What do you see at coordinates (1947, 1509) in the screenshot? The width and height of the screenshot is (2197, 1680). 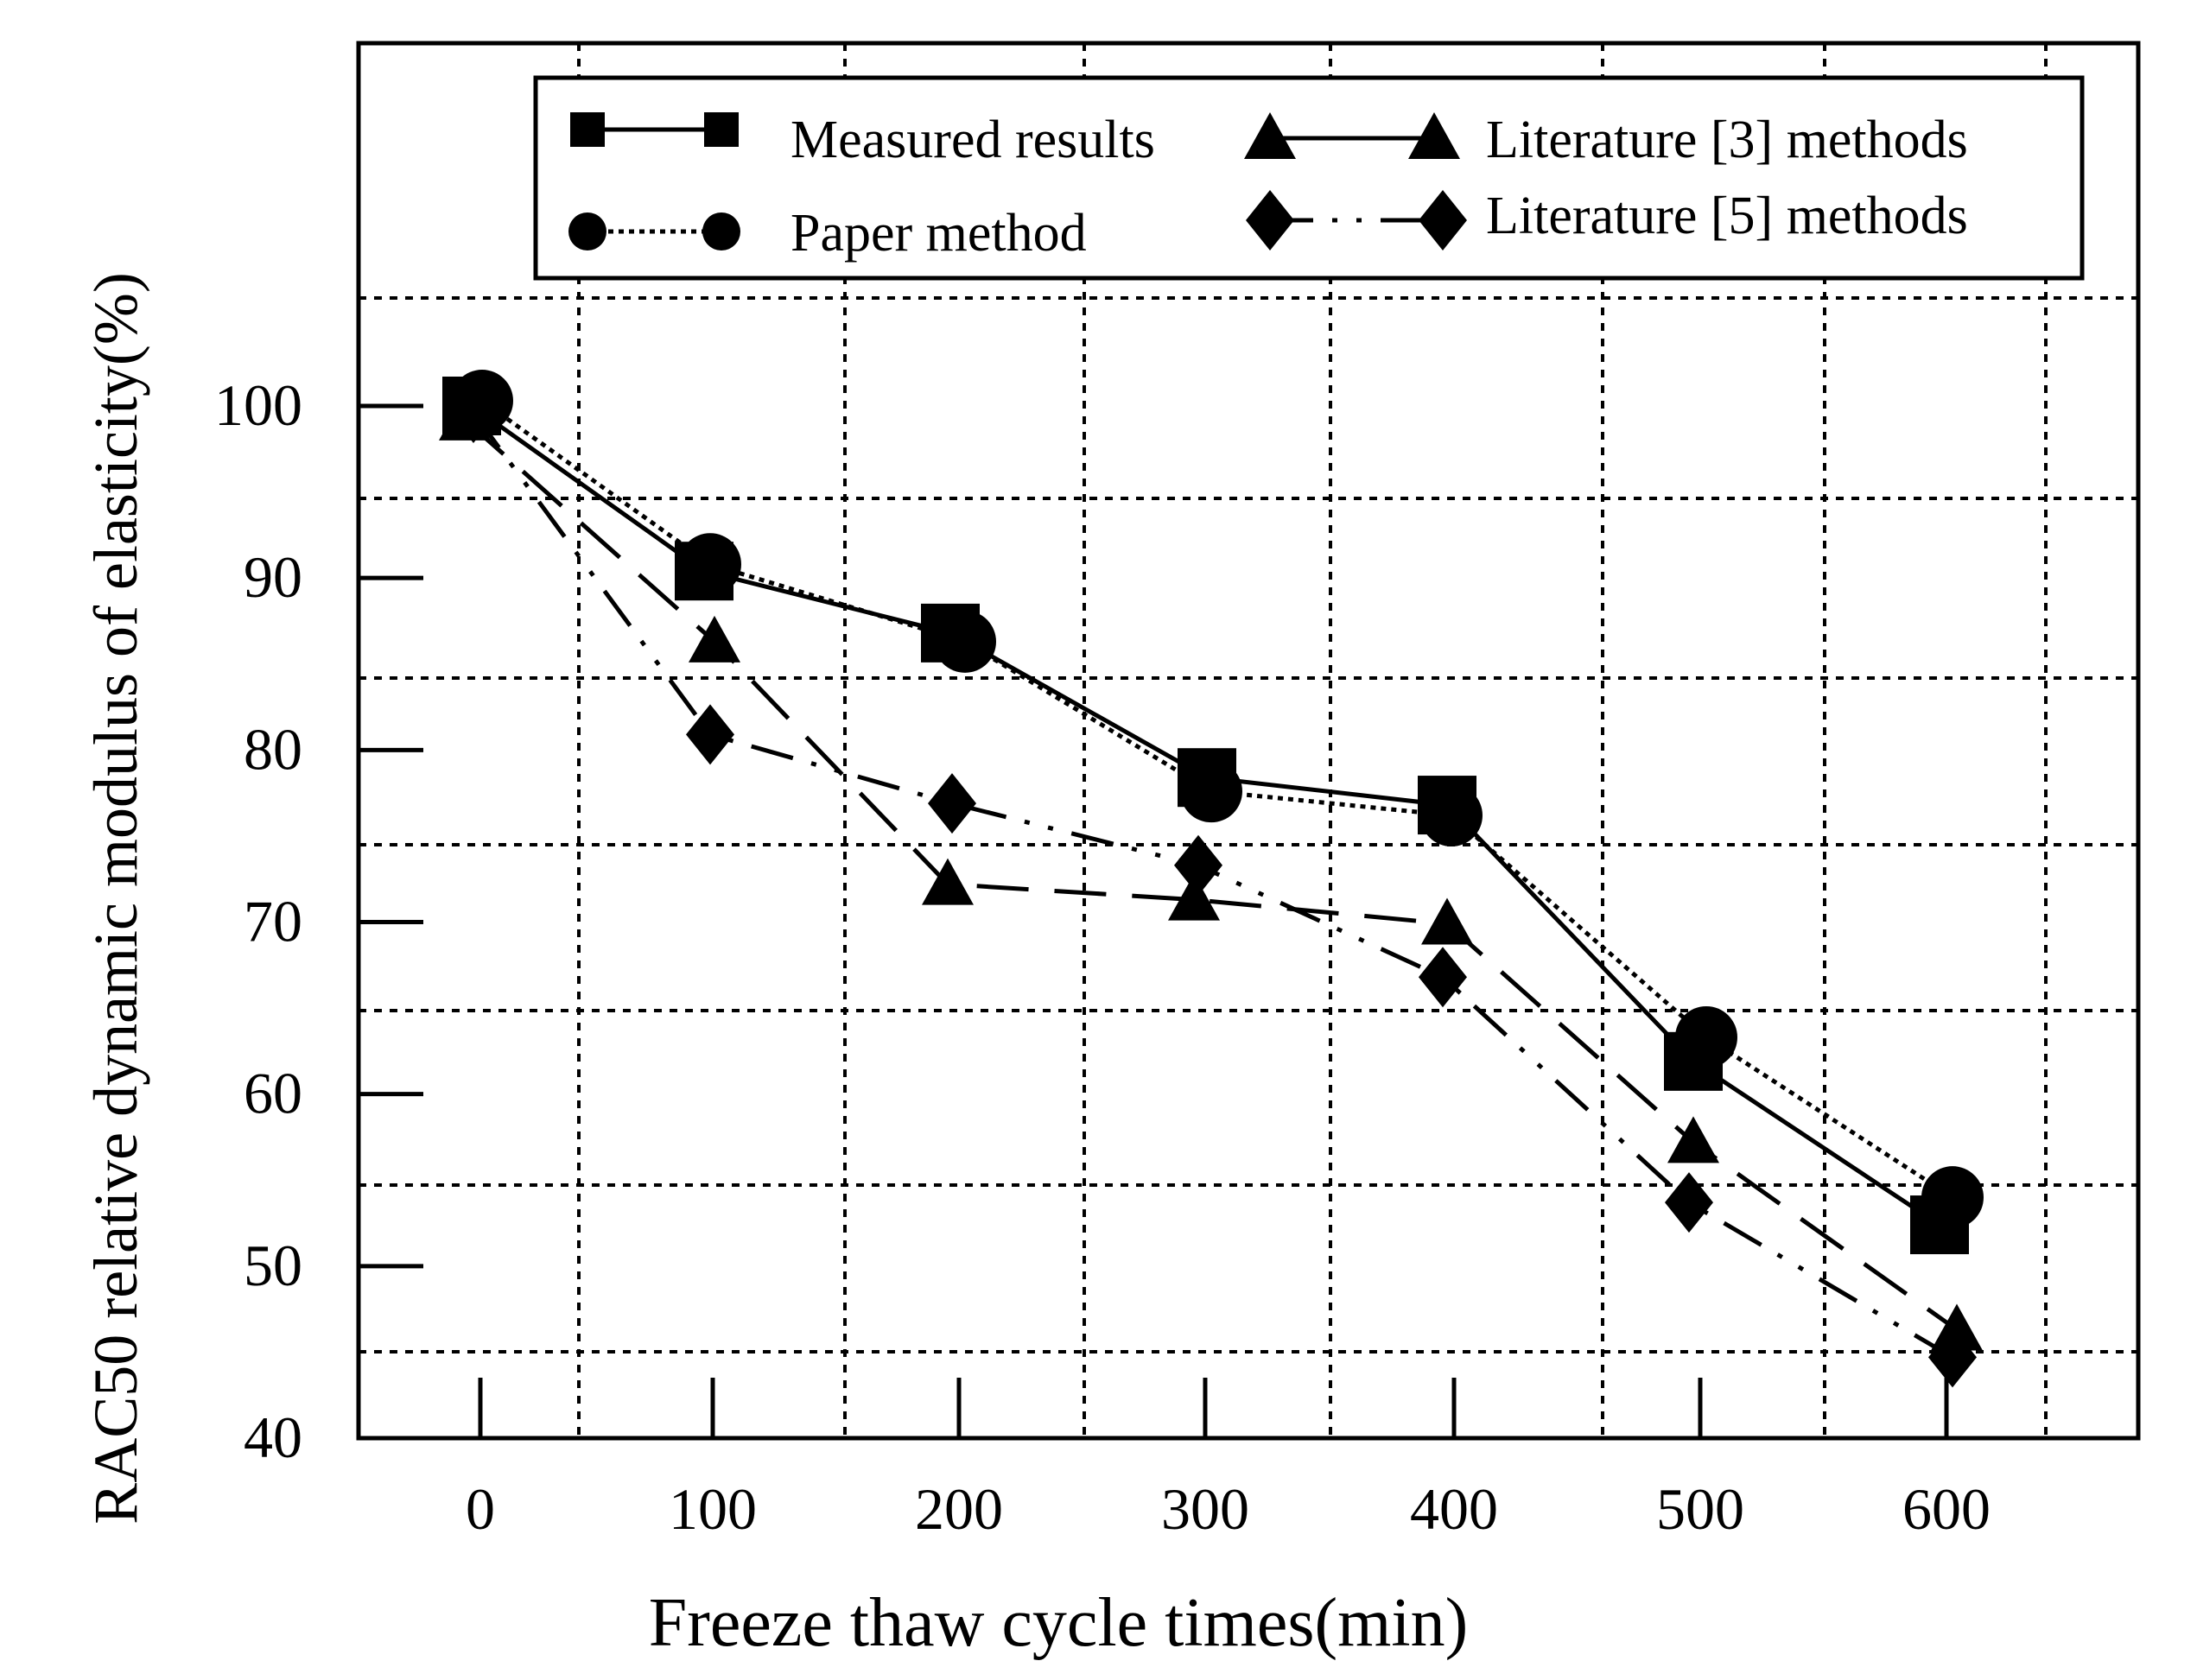 I see `x-tick-label-600: 600` at bounding box center [1947, 1509].